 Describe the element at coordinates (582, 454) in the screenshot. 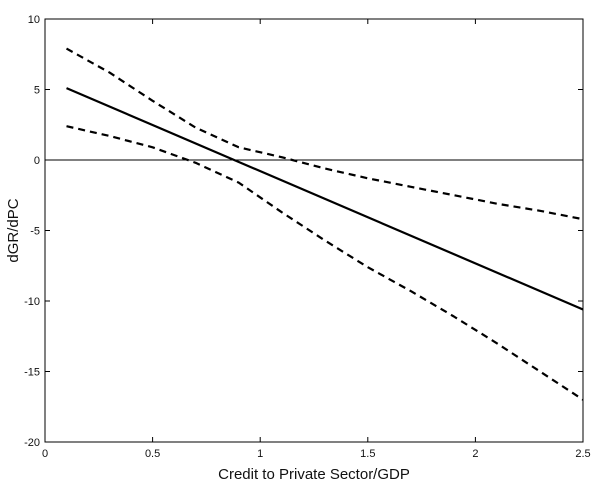

I see `x-tick-label: 2.5` at that location.